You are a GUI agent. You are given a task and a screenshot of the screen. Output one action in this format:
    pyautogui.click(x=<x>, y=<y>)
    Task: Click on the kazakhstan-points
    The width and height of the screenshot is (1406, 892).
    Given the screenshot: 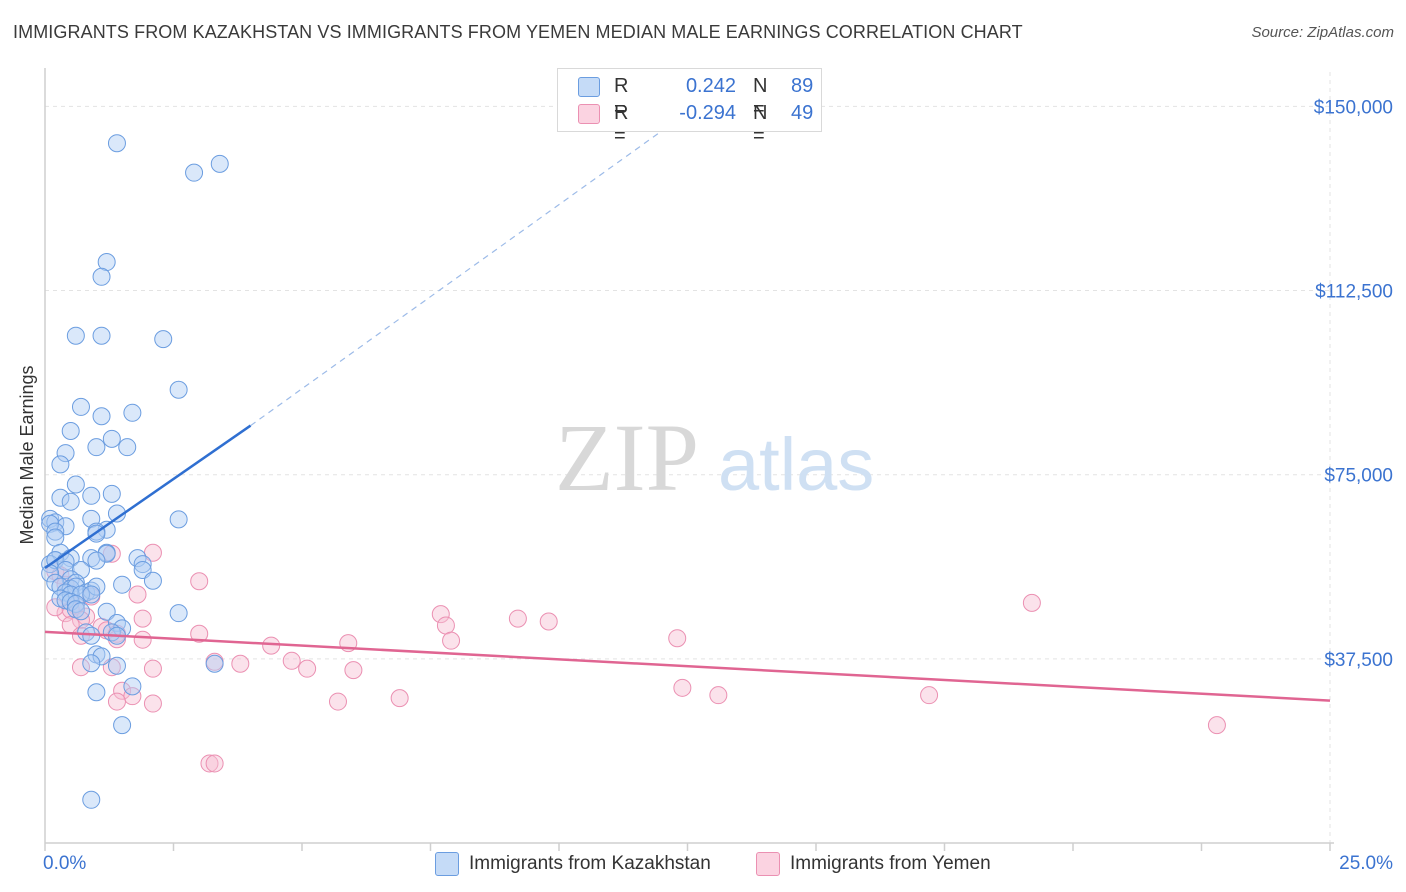 What is the action you would take?
    pyautogui.click(x=135, y=471)
    